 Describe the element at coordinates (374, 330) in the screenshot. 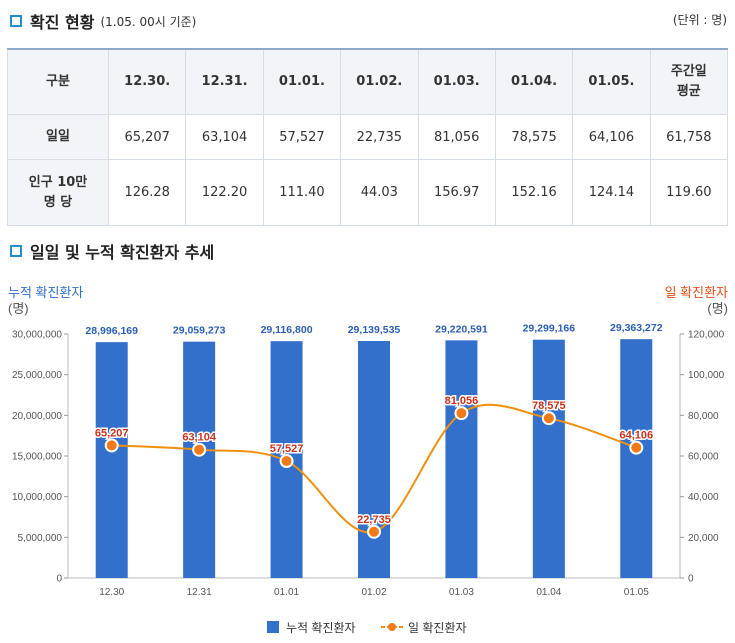

I see `bar-data-label: 29,139,535` at that location.